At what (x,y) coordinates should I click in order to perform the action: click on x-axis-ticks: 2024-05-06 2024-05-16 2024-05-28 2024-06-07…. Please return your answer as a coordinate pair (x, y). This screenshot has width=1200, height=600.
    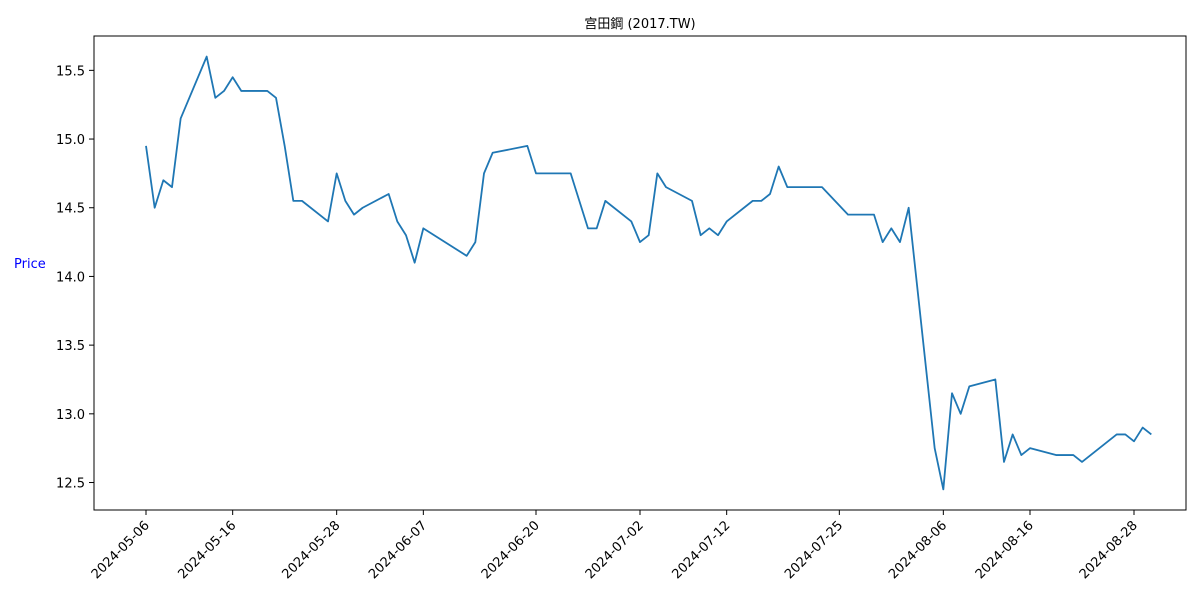
    Looking at the image, I should click on (615, 546).